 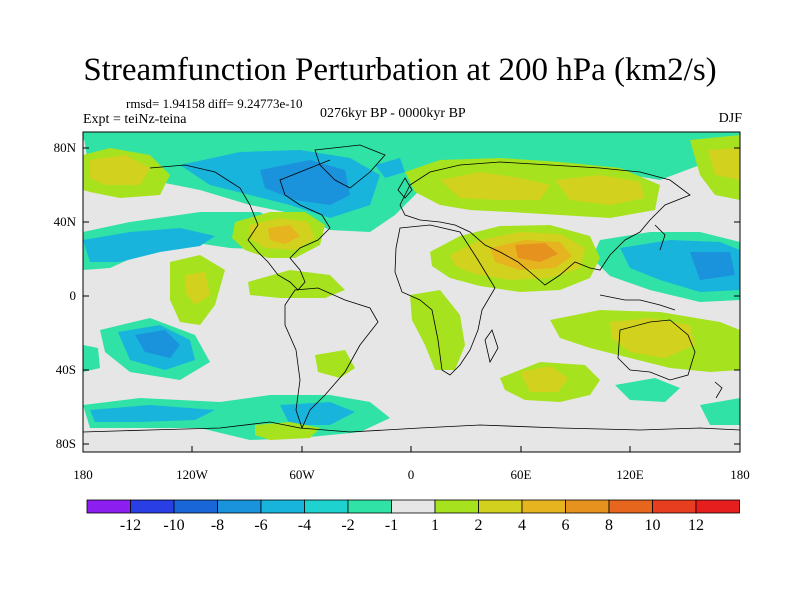 I want to click on lon-label-60e: 60E, so click(x=521, y=474).